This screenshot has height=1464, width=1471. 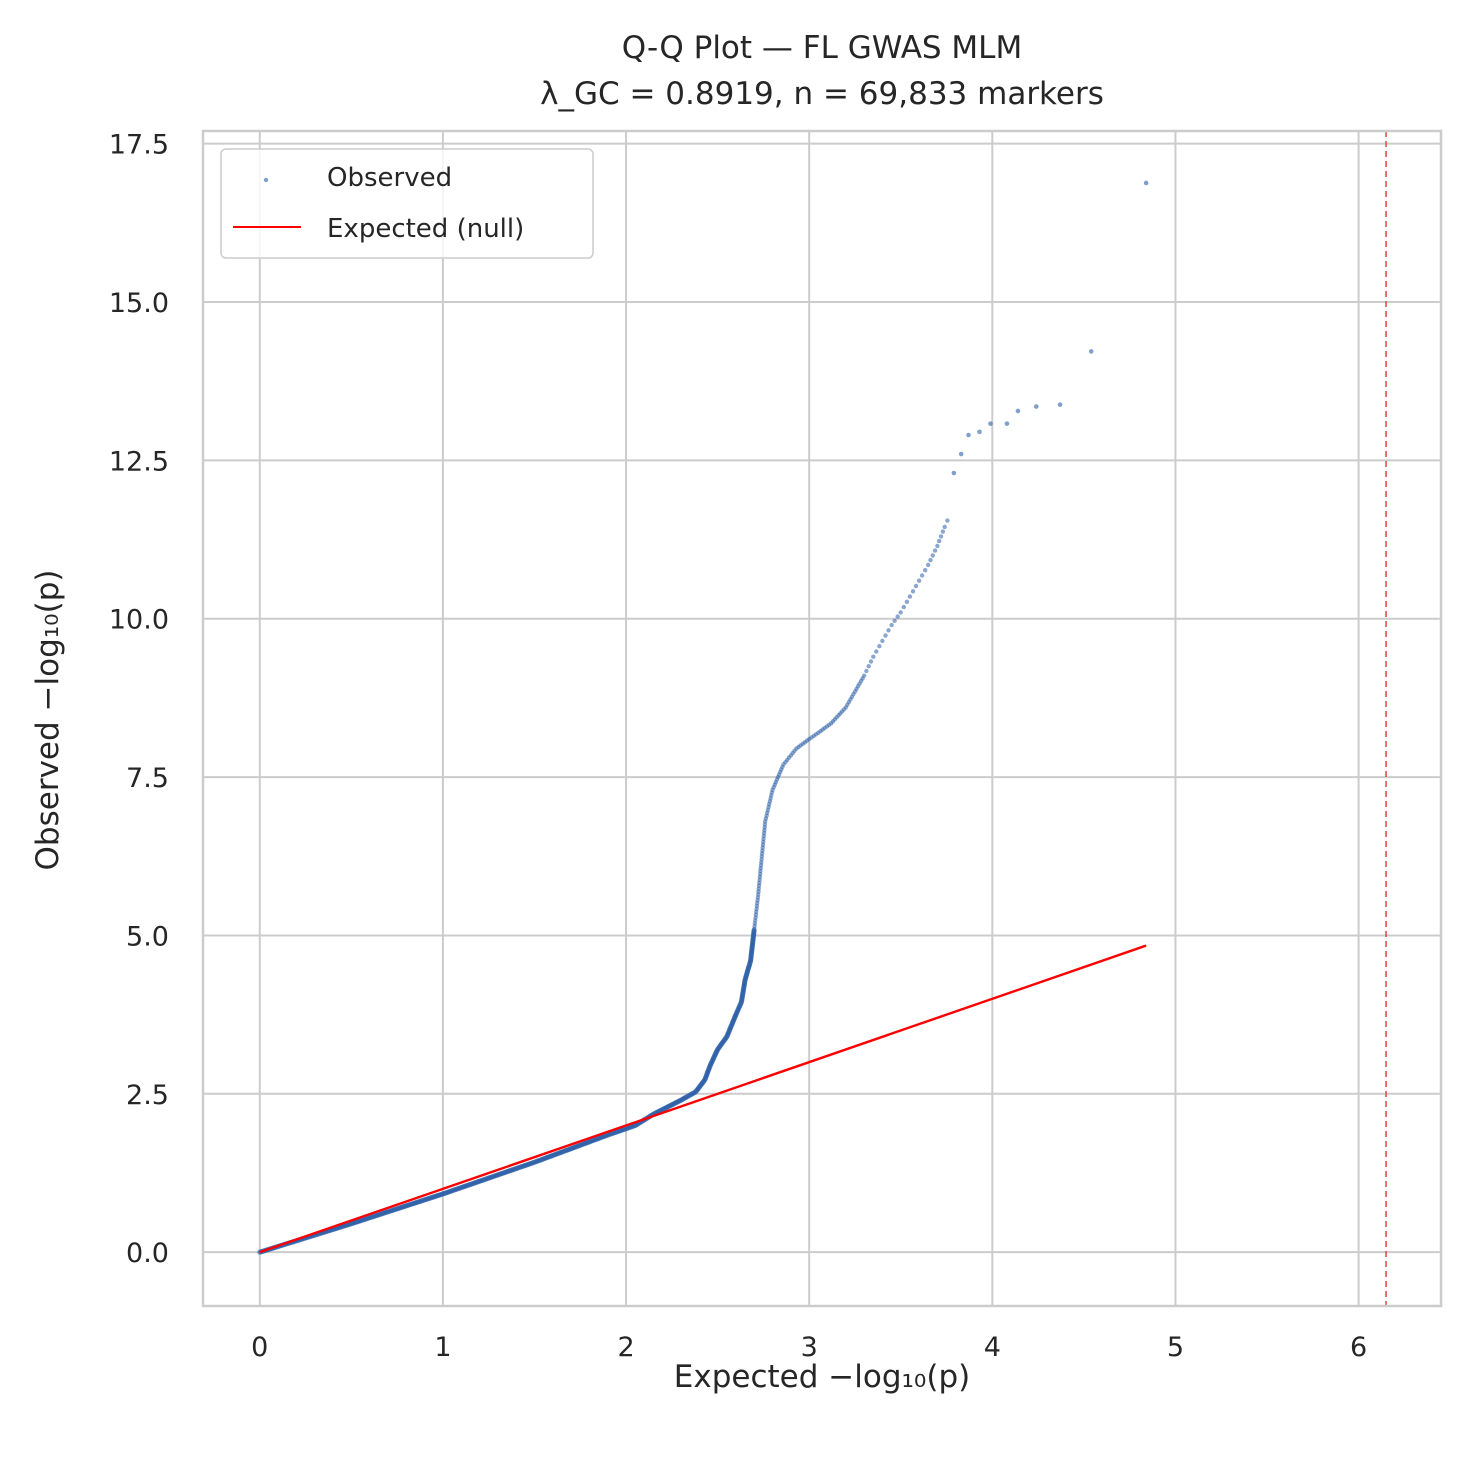 What do you see at coordinates (139, 145) in the screenshot?
I see `y-tick-label: 17.5` at bounding box center [139, 145].